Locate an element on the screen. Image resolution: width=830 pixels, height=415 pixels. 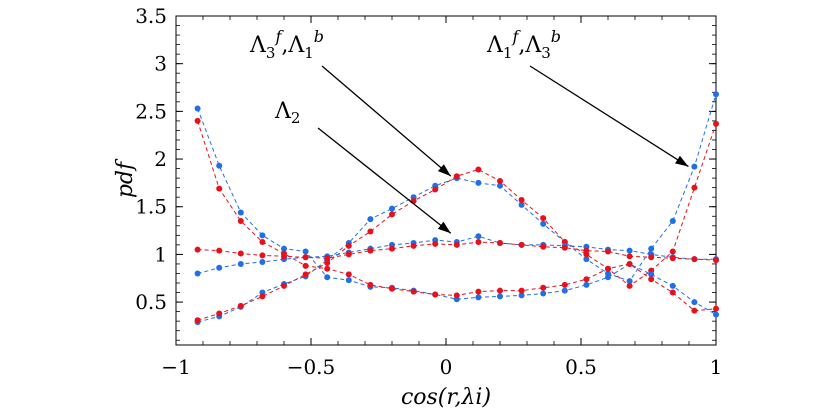
y-tick-label: 2.5 is located at coordinates (151, 111).